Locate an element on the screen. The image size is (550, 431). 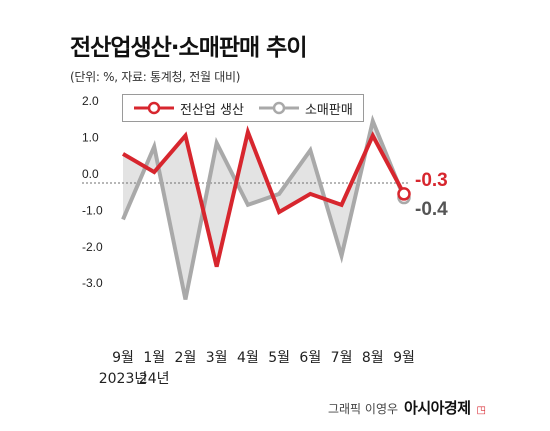
y-tick-label: 1.0 is located at coordinates (90, 138).